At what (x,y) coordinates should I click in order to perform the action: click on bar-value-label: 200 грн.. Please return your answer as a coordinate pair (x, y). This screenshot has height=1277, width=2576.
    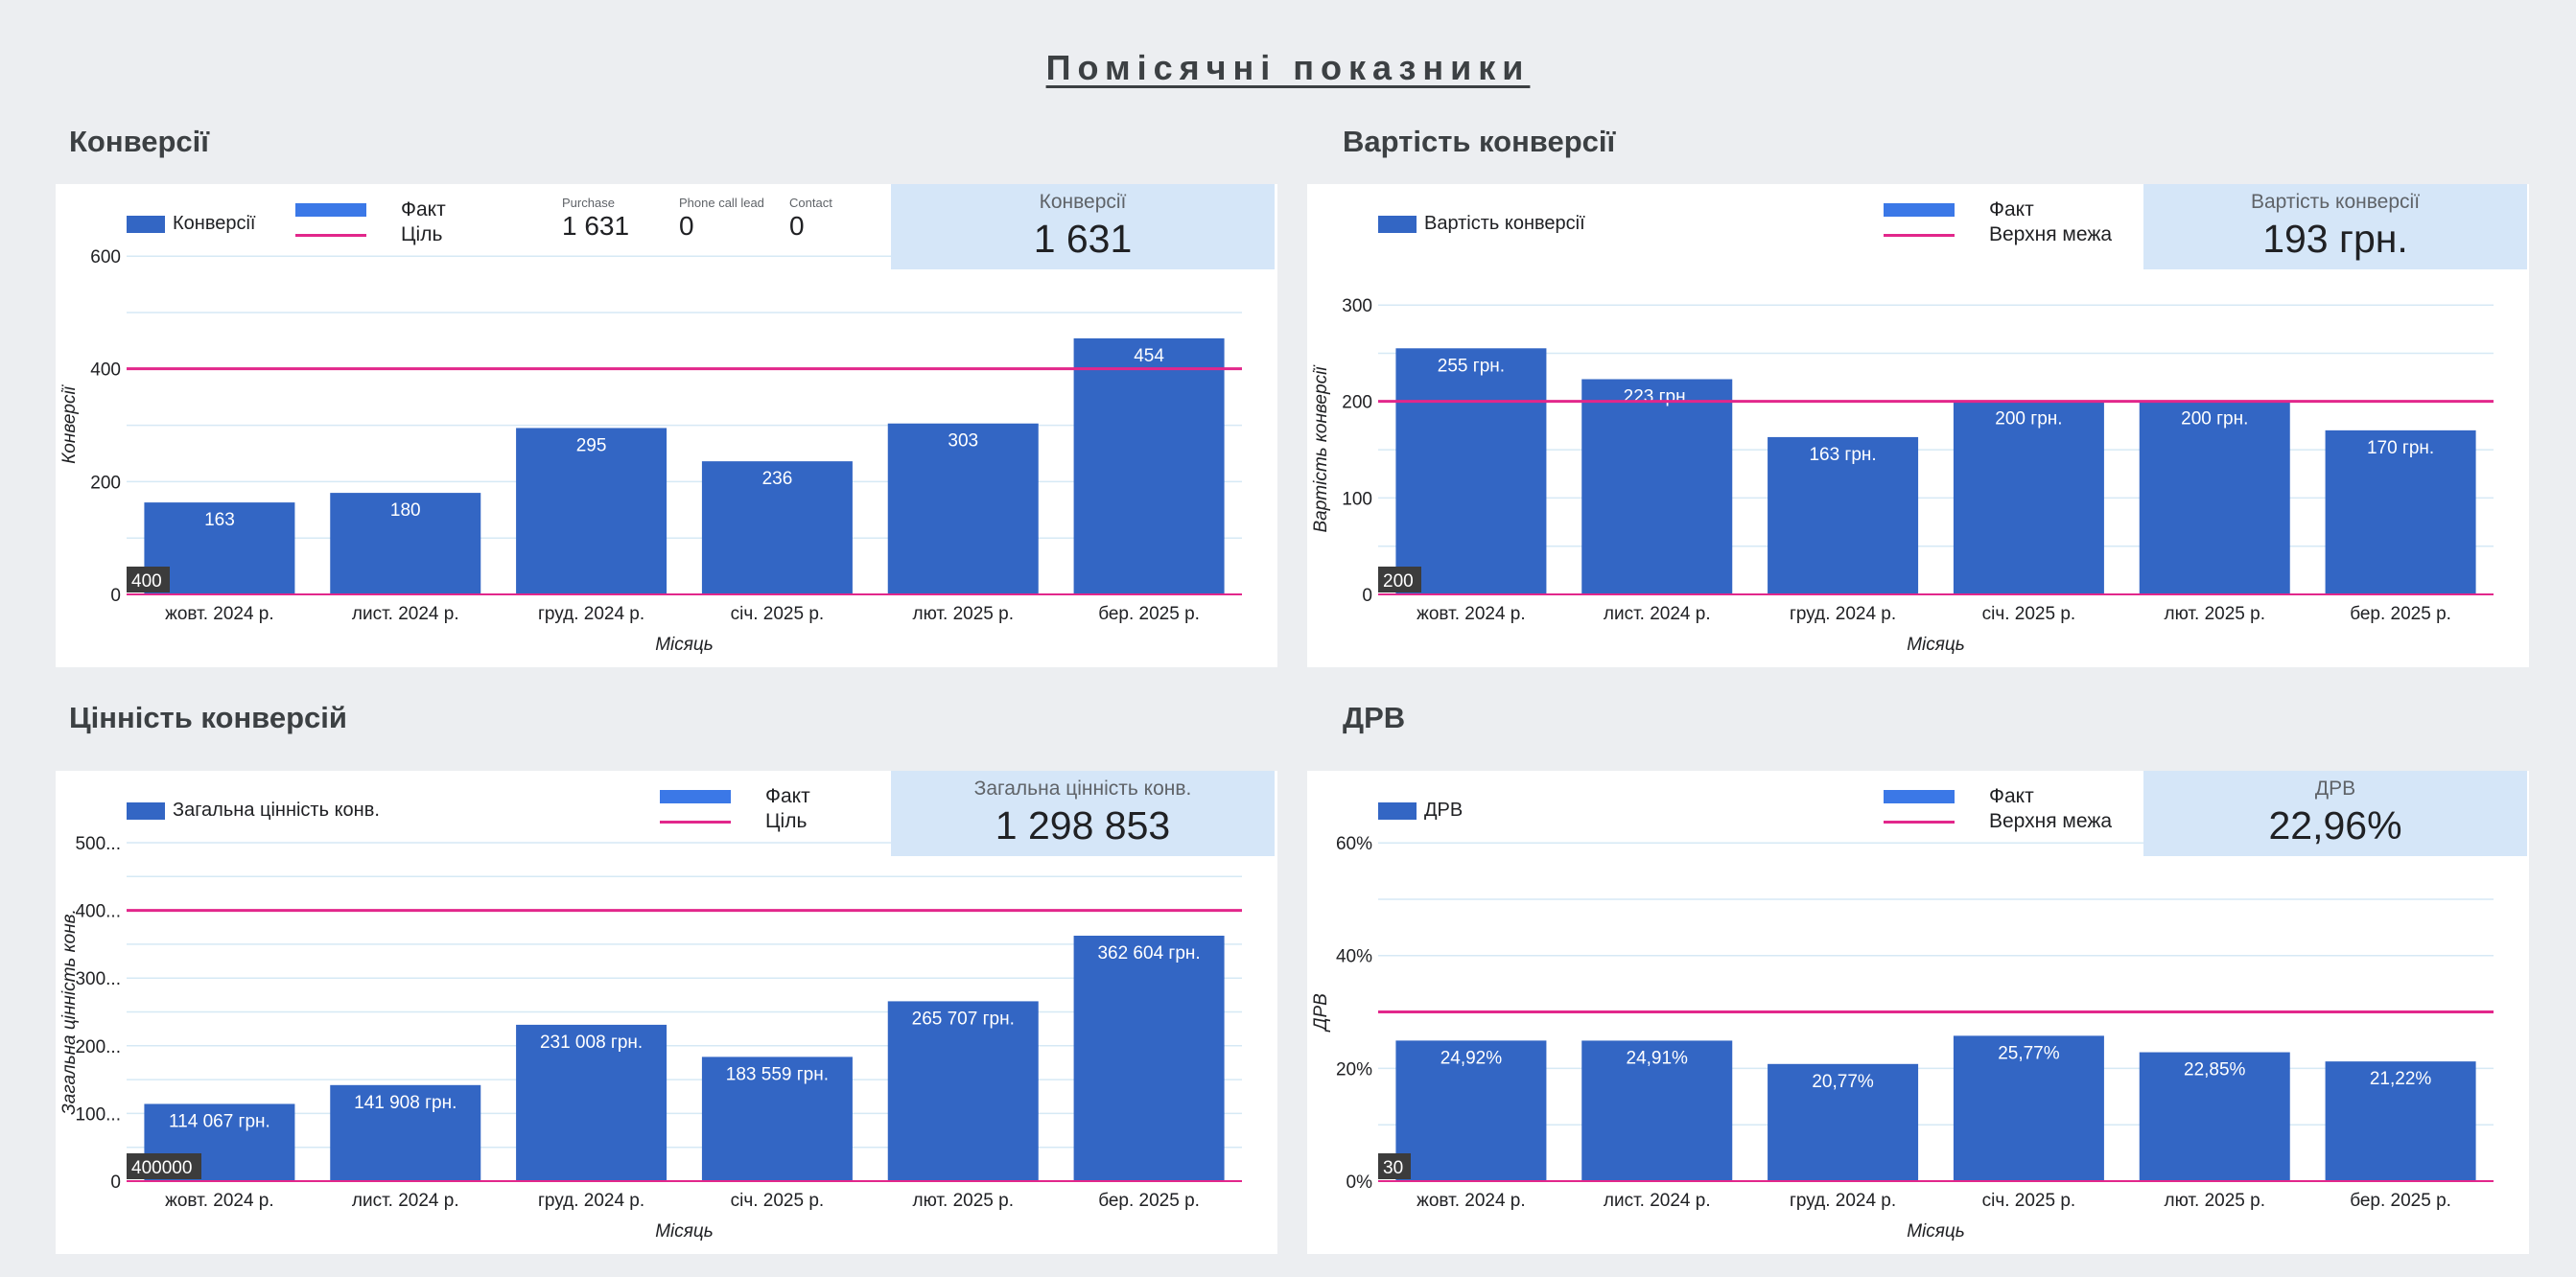
    Looking at the image, I should click on (2028, 419).